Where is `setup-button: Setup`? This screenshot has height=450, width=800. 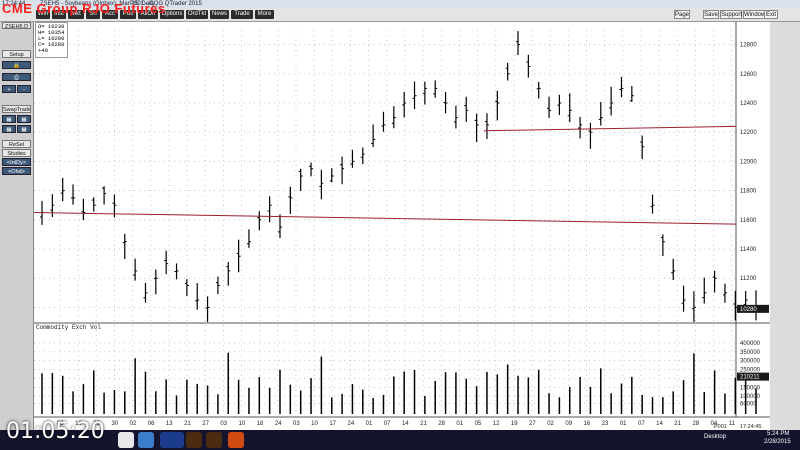 setup-button: Setup is located at coordinates (16, 54).